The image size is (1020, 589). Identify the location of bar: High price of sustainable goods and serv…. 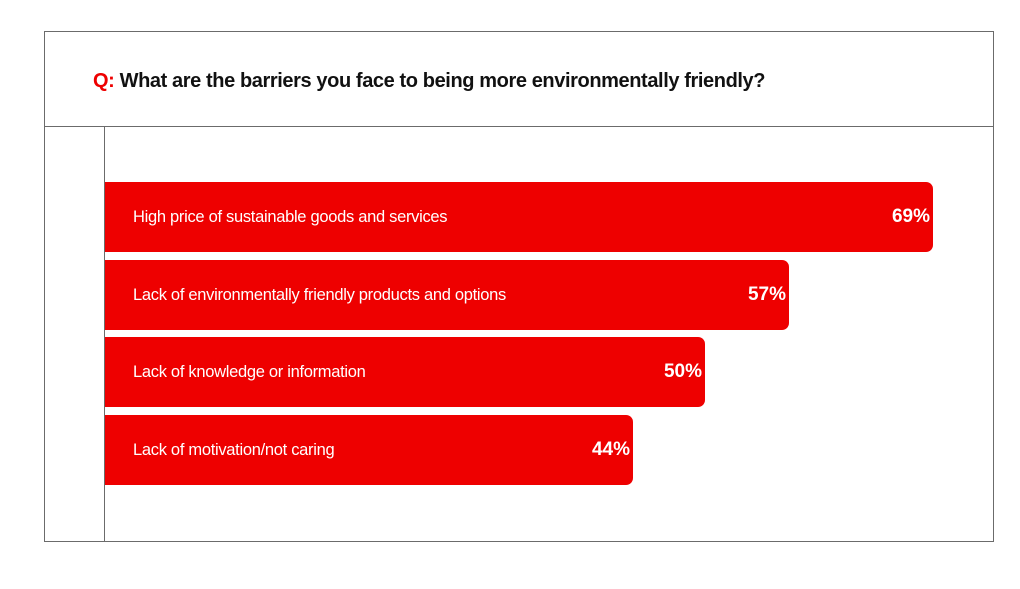
(519, 217).